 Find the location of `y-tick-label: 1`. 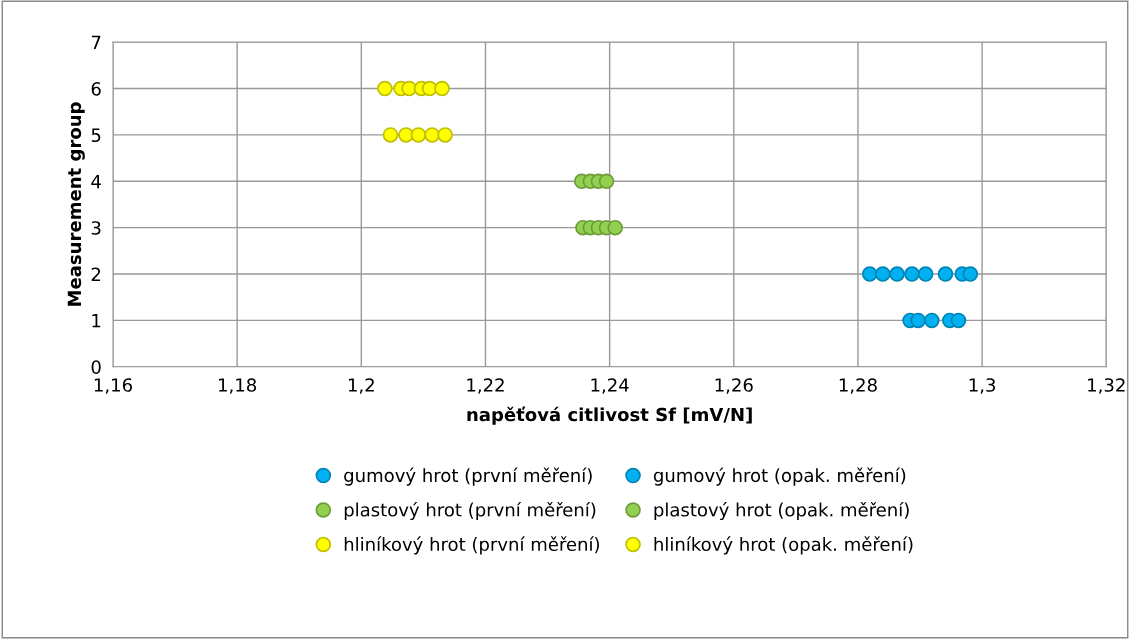

y-tick-label: 1 is located at coordinates (96, 321).